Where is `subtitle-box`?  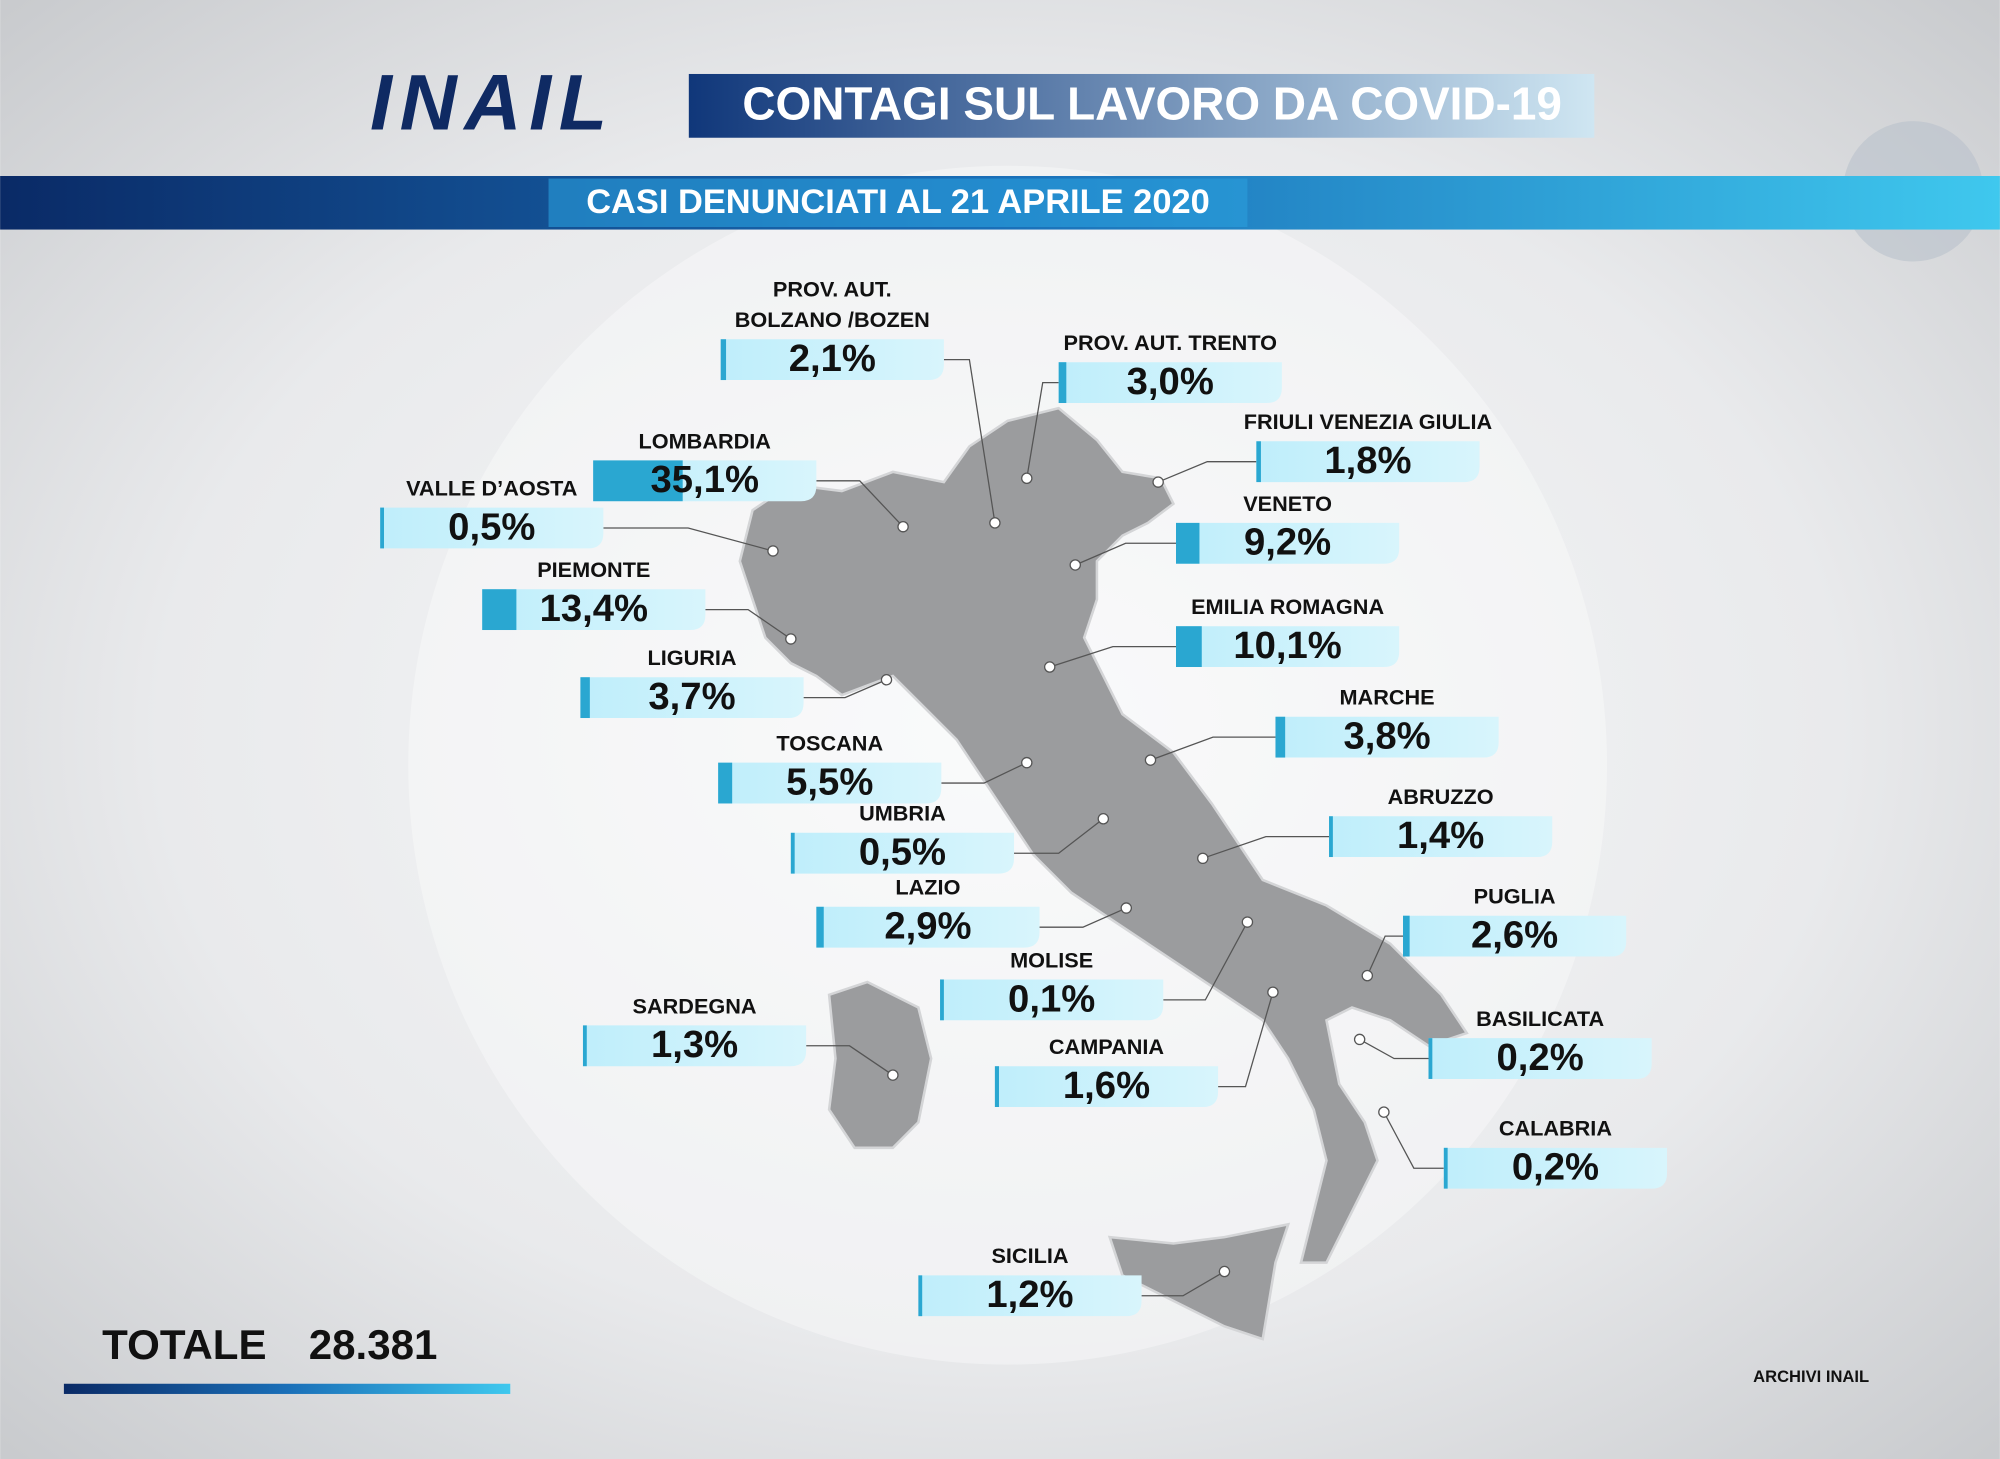 subtitle-box is located at coordinates (898, 203).